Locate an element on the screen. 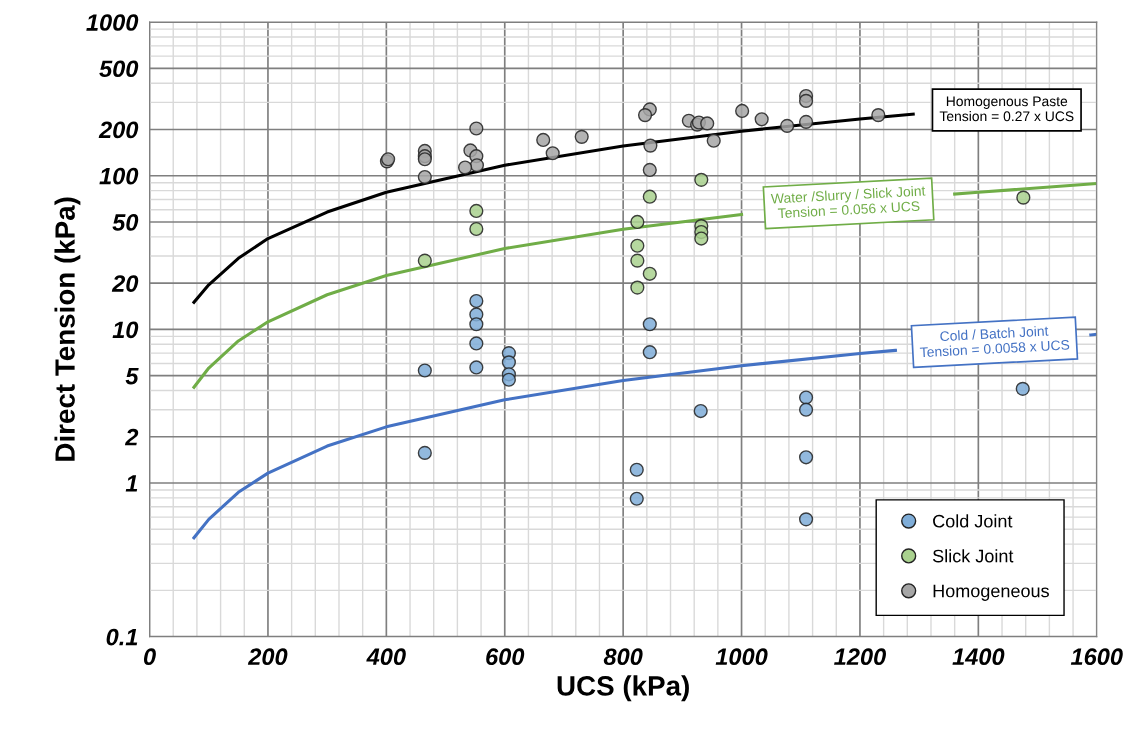 The image size is (1133, 736). y-tick-label: 20 is located at coordinates (125, 283).